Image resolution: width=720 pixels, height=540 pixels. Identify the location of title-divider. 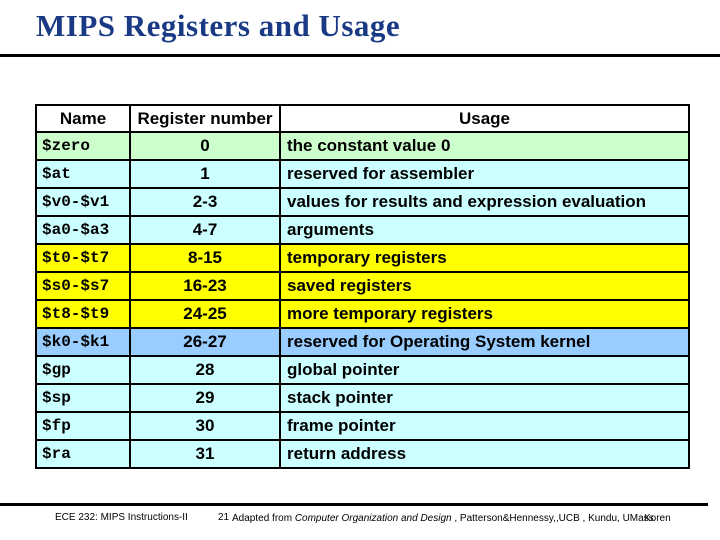
(360, 55).